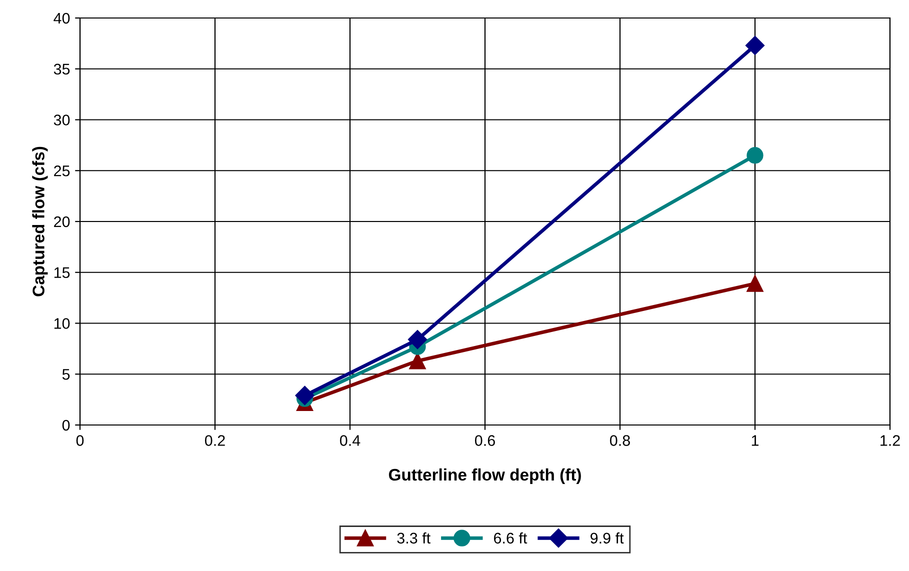 The image size is (909, 571). What do you see at coordinates (607, 538) in the screenshot?
I see `legend-label: 9.9 ft` at bounding box center [607, 538].